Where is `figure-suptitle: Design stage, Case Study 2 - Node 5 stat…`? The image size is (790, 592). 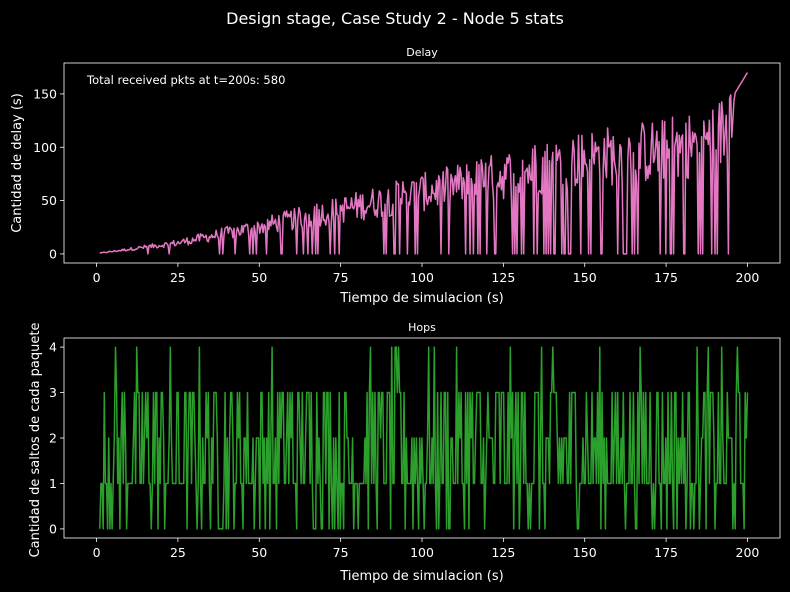 figure-suptitle: Design stage, Case Study 2 - Node 5 stat… is located at coordinates (395, 18).